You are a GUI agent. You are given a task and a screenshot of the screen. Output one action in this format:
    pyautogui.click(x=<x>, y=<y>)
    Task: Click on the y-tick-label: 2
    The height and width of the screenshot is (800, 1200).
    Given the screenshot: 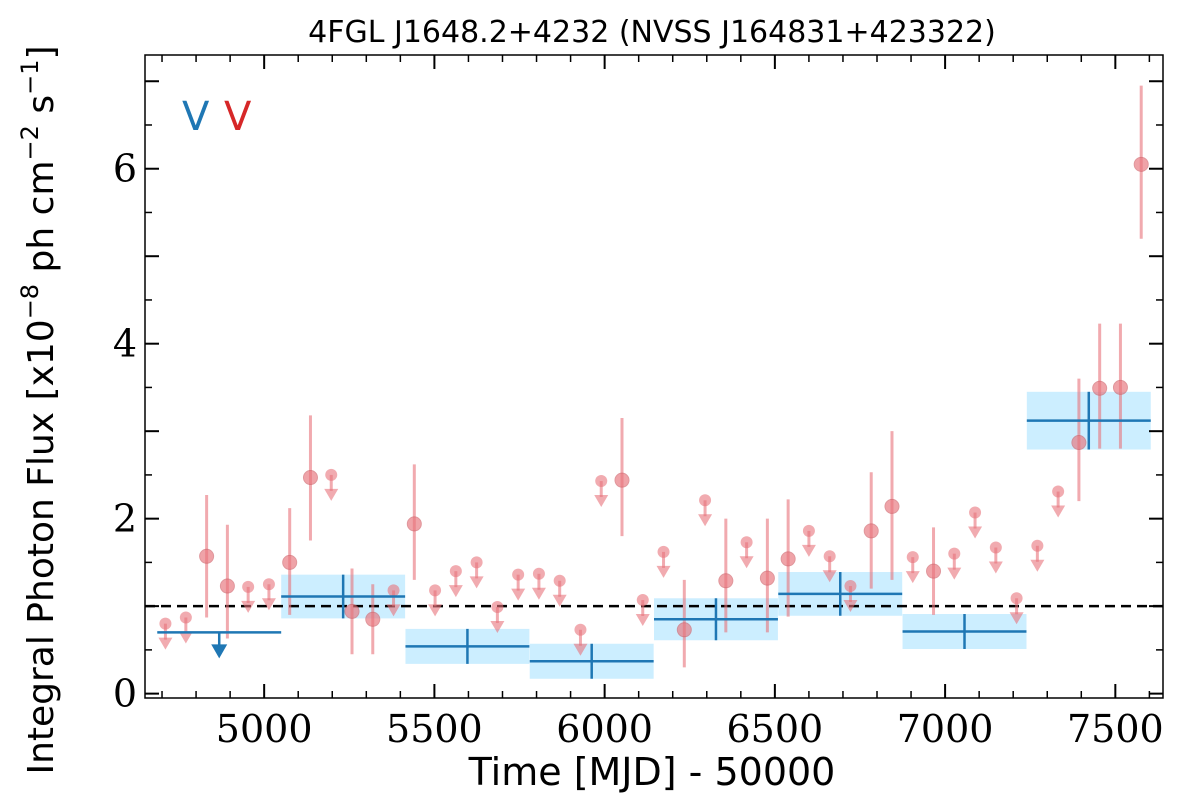 What is the action you would take?
    pyautogui.click(x=125, y=519)
    